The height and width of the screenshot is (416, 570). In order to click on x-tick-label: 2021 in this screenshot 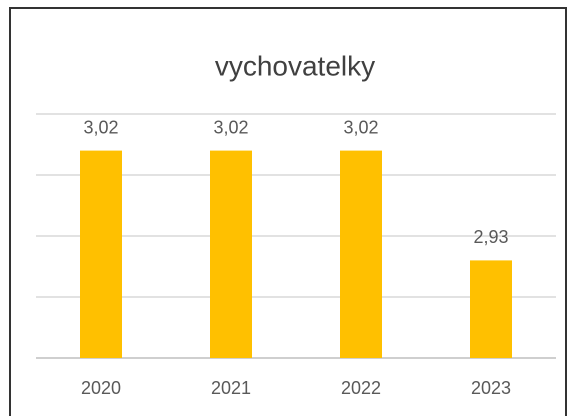, I will do `click(231, 388)`.